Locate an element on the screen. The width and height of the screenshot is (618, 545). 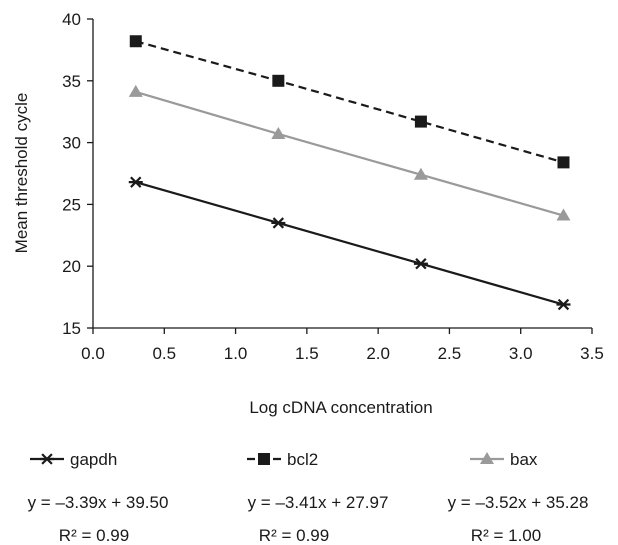
r-squared-bcl2: R² = 0.99 is located at coordinates (294, 535).